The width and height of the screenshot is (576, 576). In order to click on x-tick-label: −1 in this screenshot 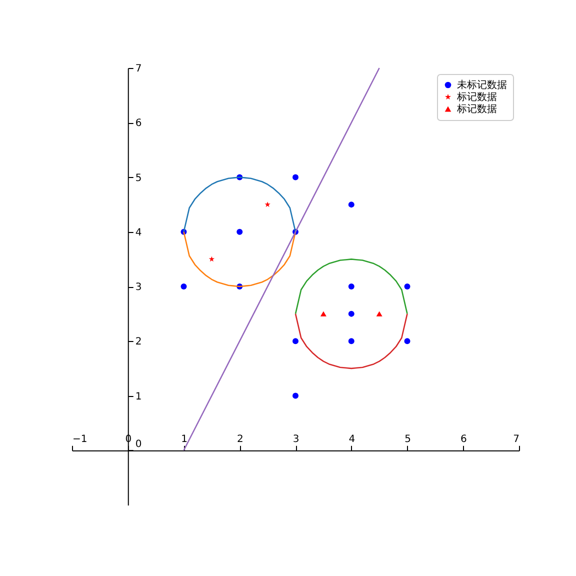, I will do `click(80, 439)`.